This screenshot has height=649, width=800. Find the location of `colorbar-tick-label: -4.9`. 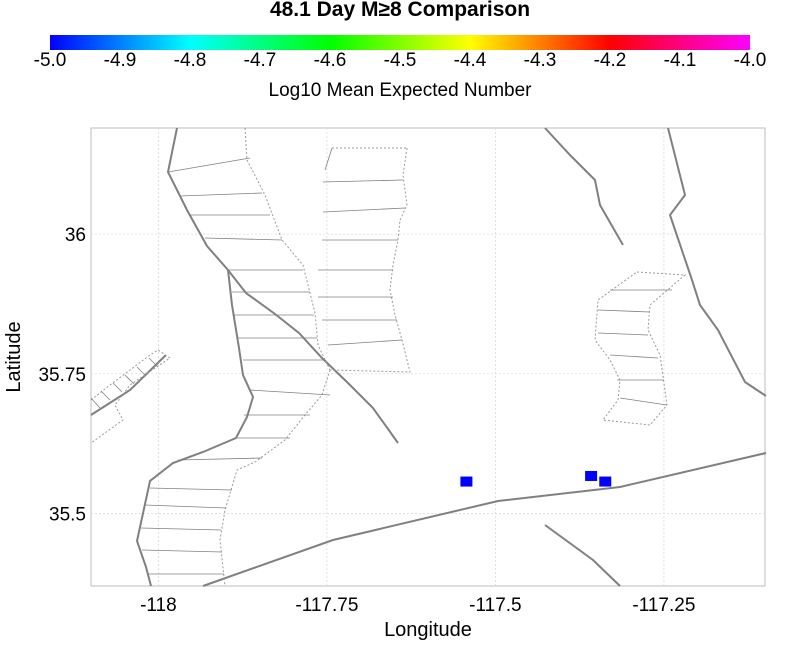

colorbar-tick-label: -4.9 is located at coordinates (120, 60).